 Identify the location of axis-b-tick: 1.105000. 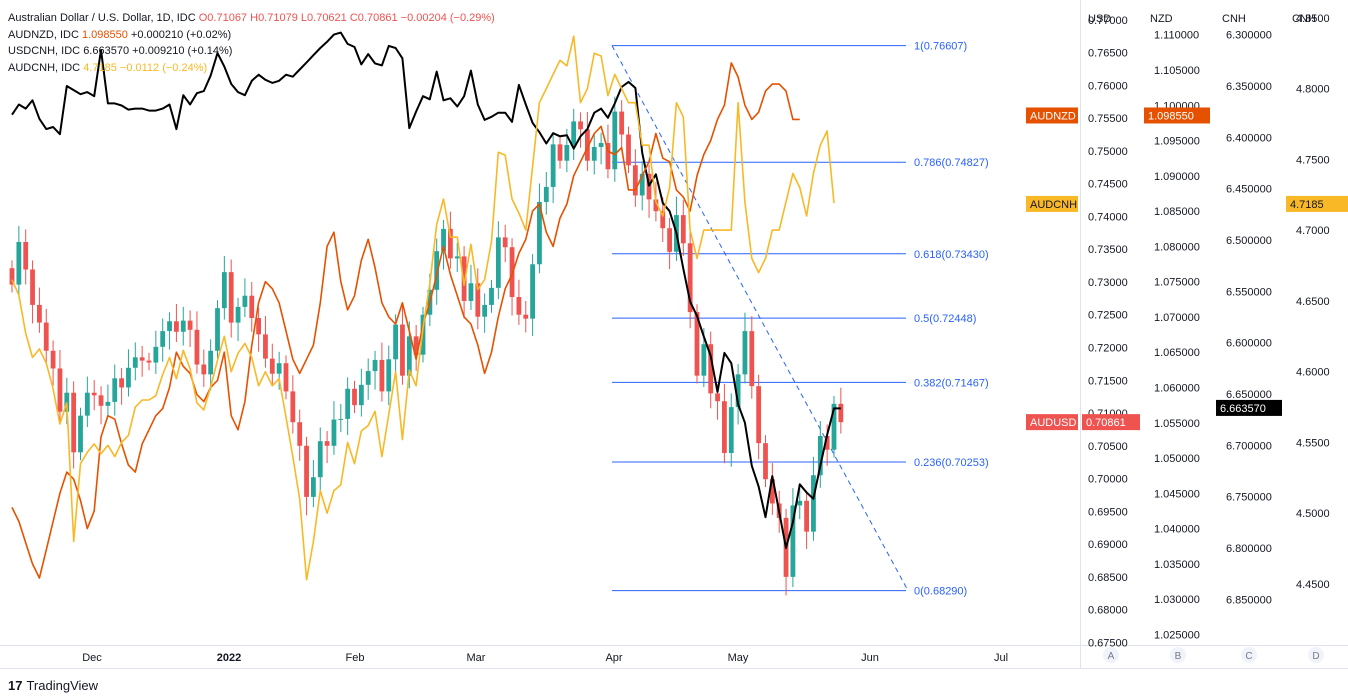
(1177, 71).